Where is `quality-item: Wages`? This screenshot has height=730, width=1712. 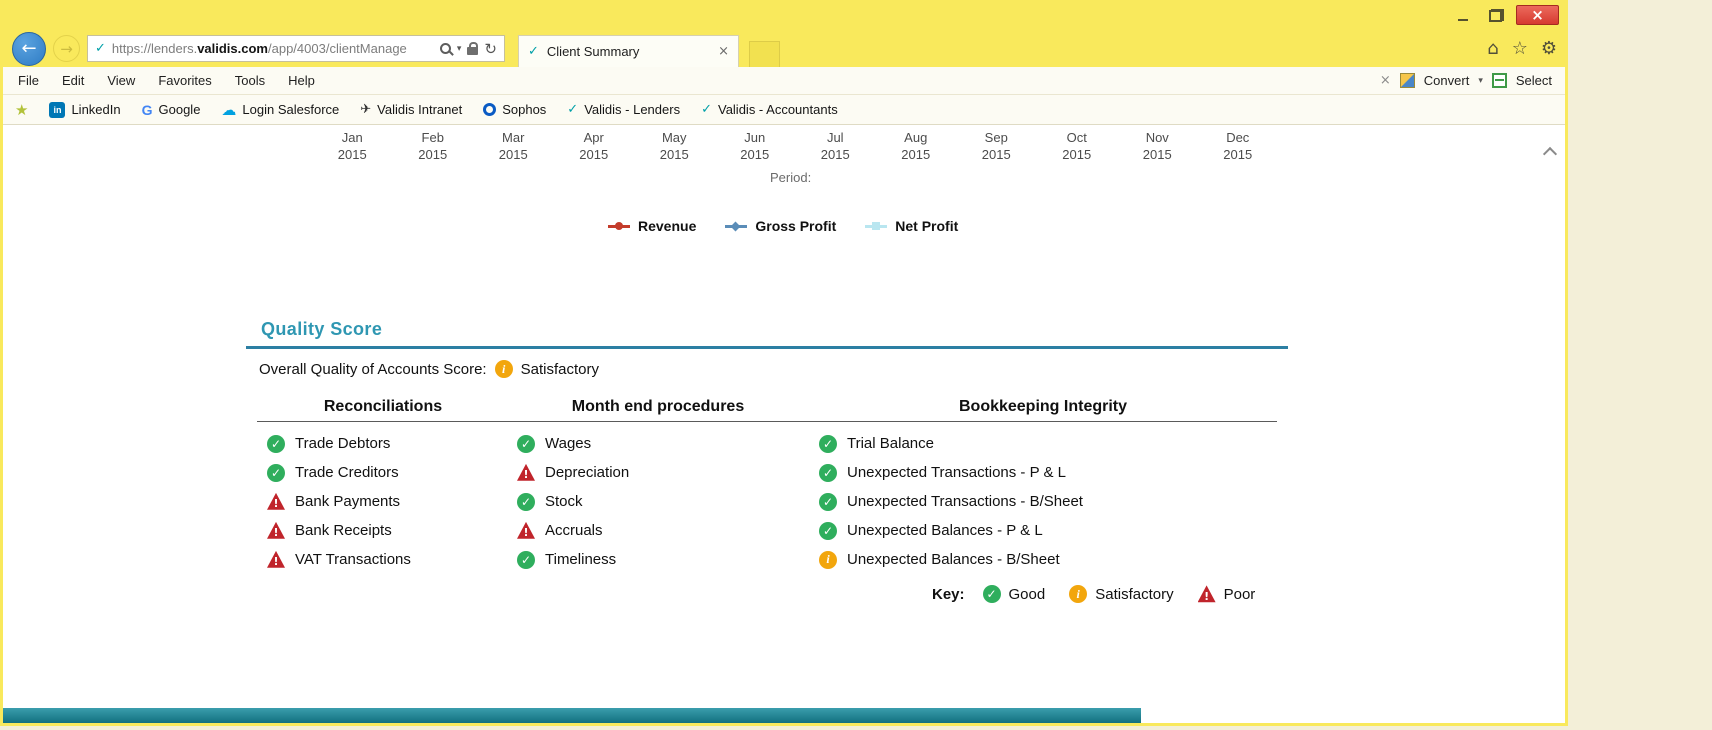 quality-item: Wages is located at coordinates (663, 443).